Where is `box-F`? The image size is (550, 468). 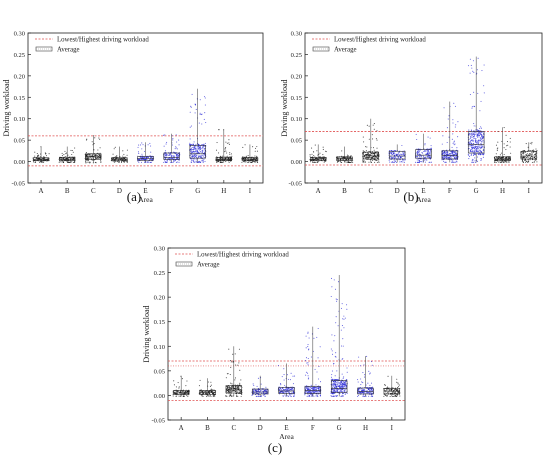
box-F is located at coordinates (313, 390).